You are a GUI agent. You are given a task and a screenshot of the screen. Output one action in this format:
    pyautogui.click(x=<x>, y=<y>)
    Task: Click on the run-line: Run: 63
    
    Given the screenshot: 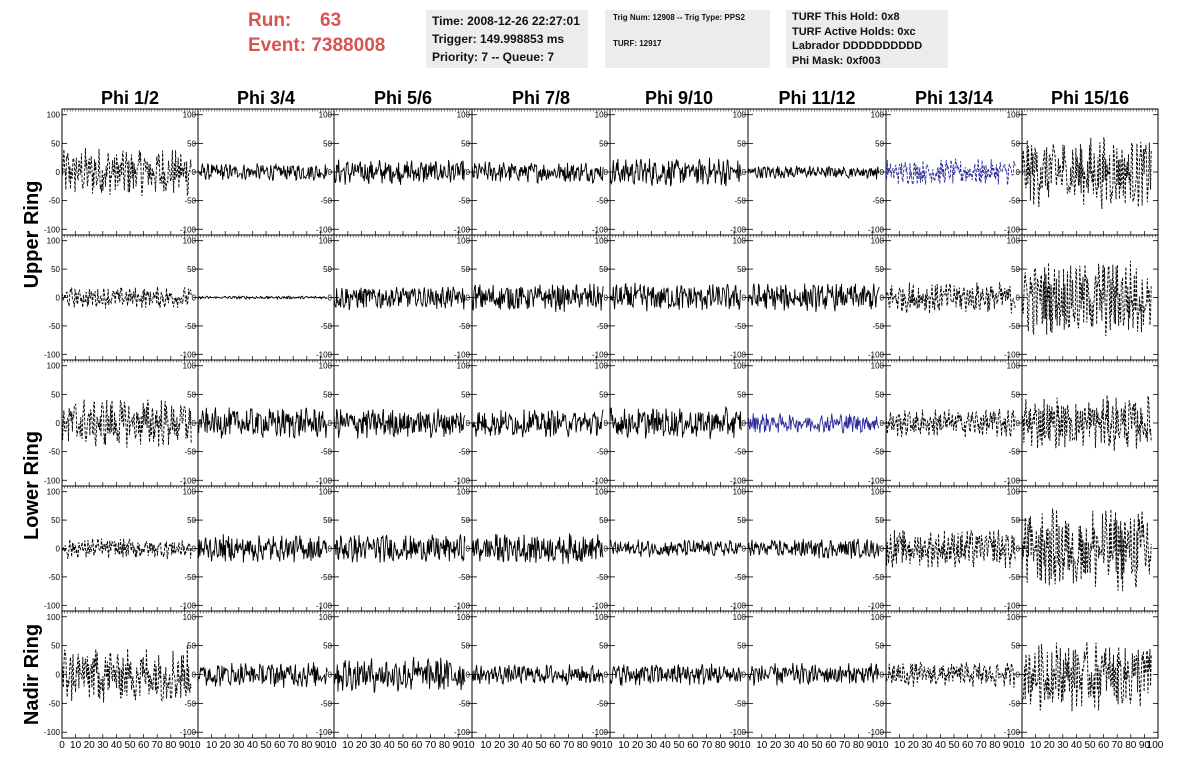 What is the action you would take?
    pyautogui.click(x=335, y=20)
    